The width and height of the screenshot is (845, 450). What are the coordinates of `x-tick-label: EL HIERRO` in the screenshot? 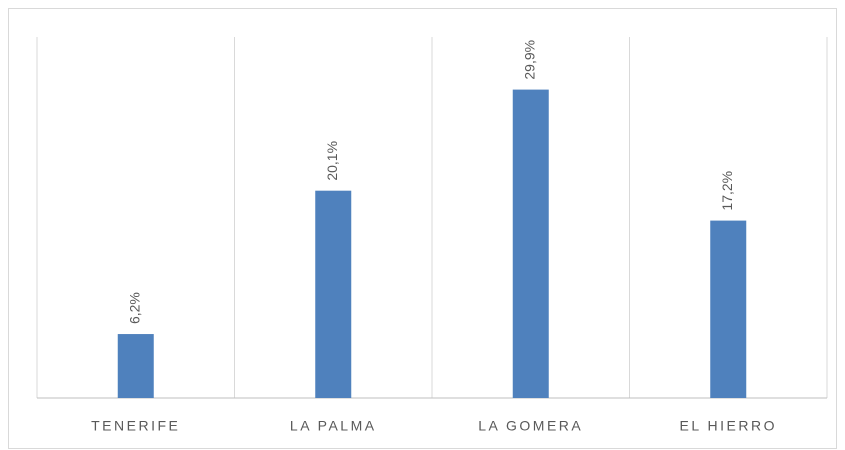 It's located at (728, 426).